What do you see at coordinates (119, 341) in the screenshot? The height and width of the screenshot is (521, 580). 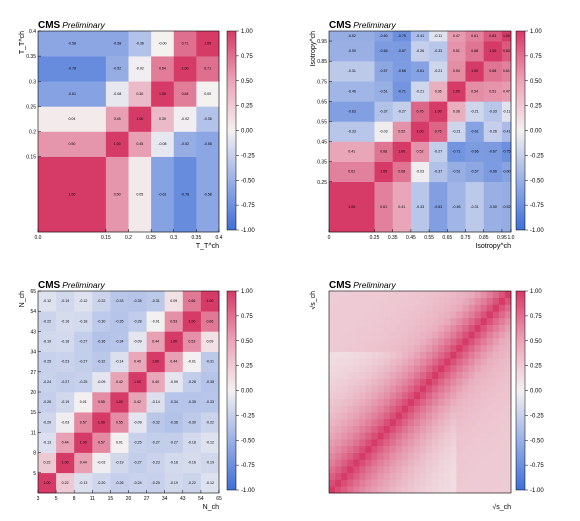 I see `cell-value-label: -0.34` at bounding box center [119, 341].